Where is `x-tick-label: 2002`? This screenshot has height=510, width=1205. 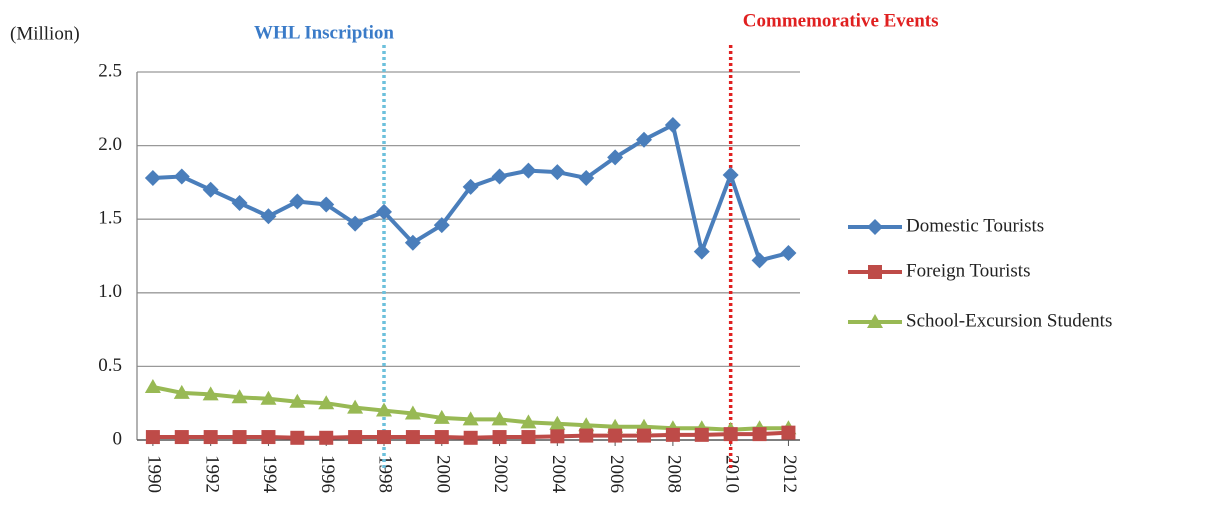
x-tick-label: 2002 is located at coordinates (500, 474).